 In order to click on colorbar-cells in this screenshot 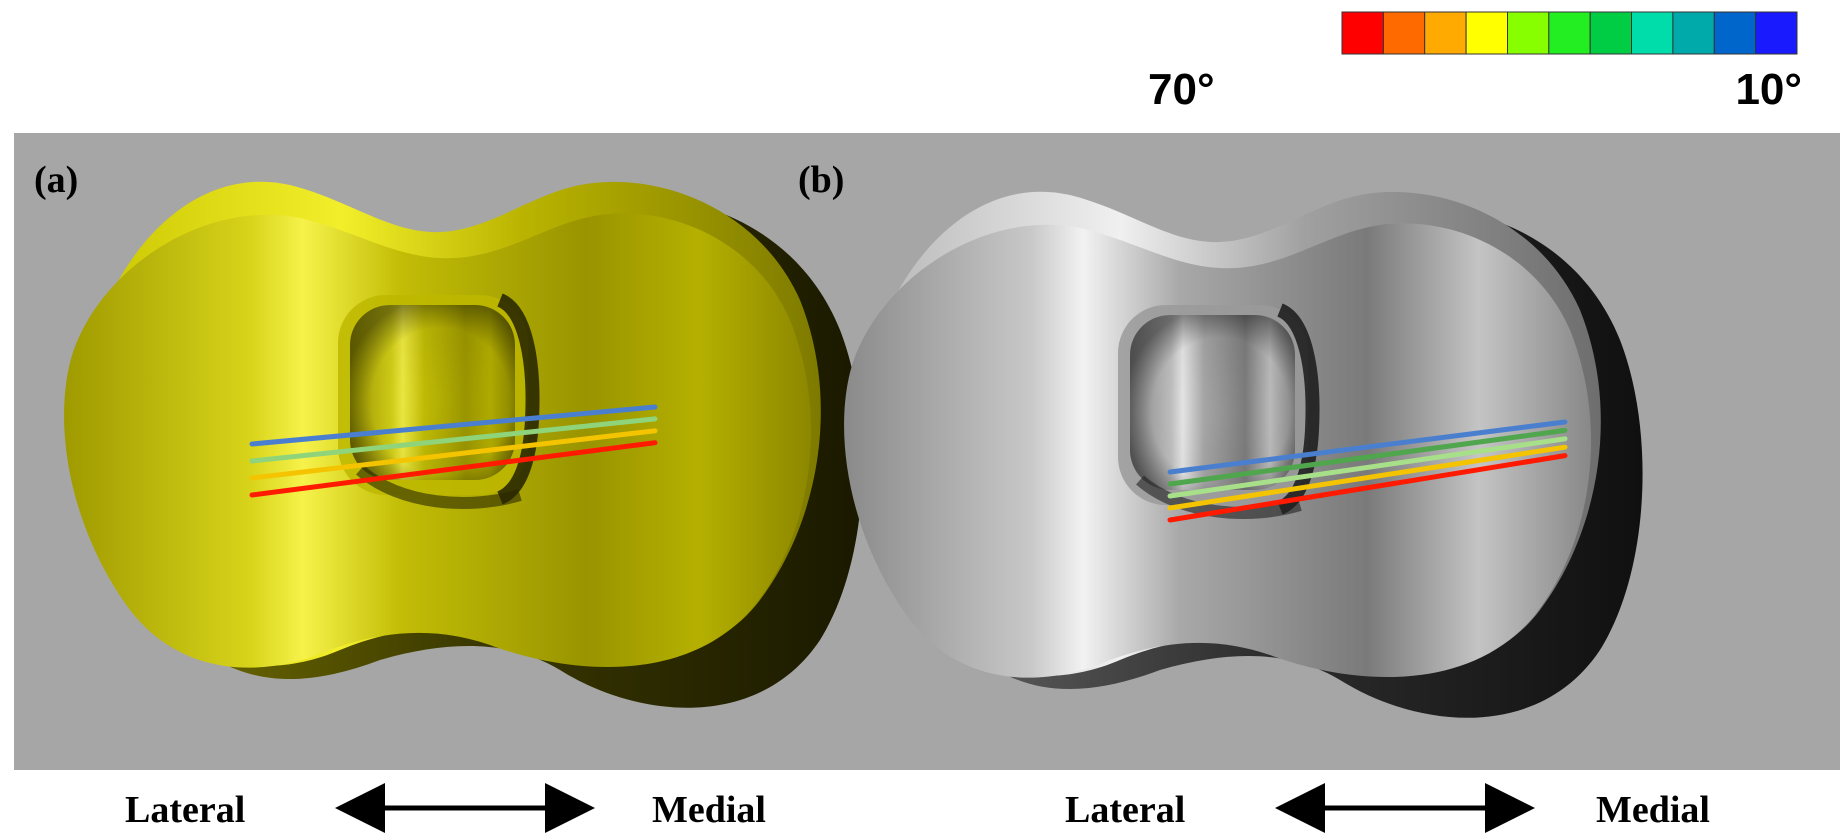, I will do `click(1569, 33)`.